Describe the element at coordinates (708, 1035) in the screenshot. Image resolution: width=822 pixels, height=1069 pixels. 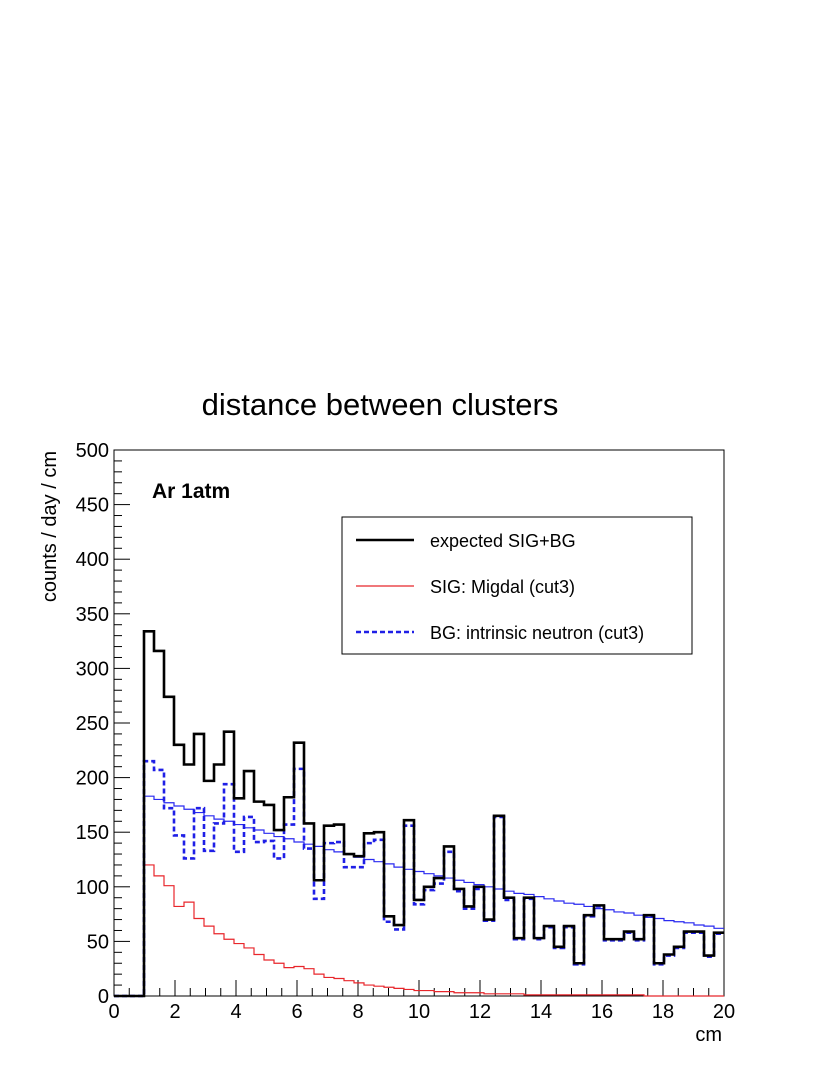
I see `x-axis-label: cm` at that location.